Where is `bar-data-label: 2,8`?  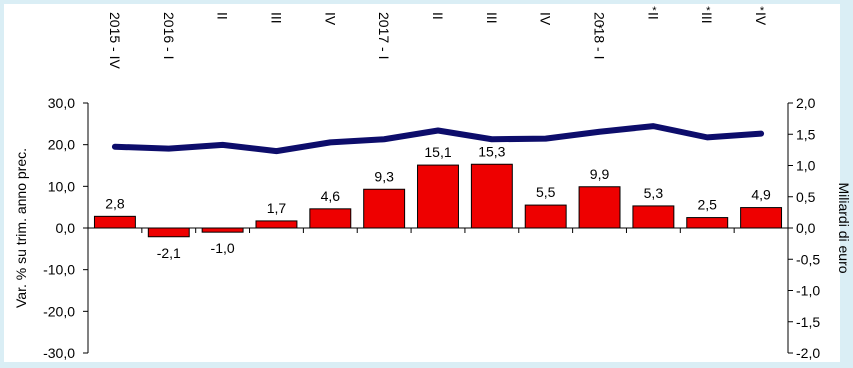
bar-data-label: 2,8 is located at coordinates (115, 203).